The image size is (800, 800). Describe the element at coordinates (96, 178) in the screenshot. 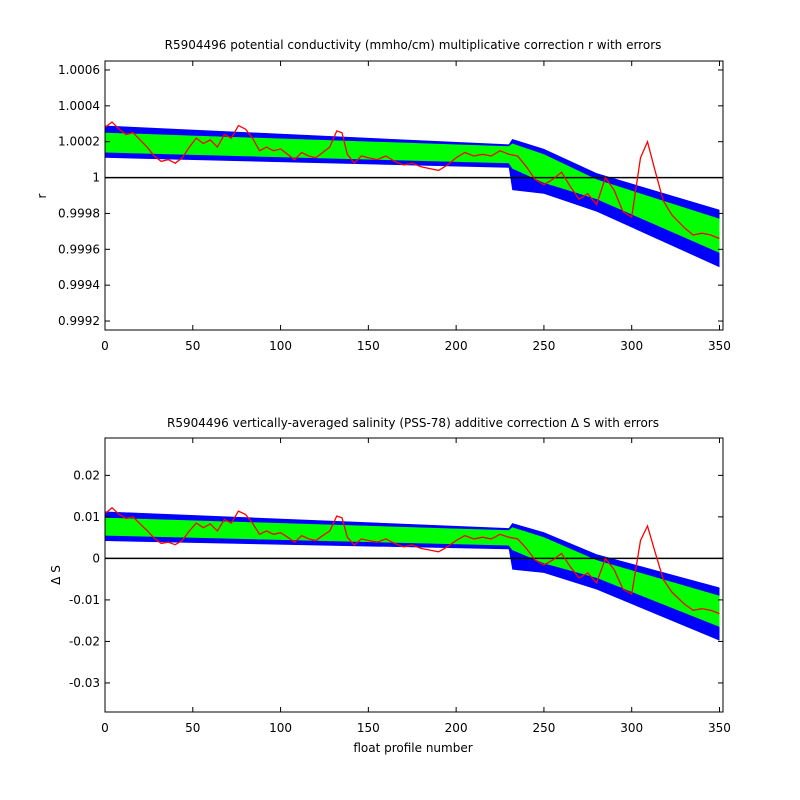

I see `y-tick-label: 1` at that location.